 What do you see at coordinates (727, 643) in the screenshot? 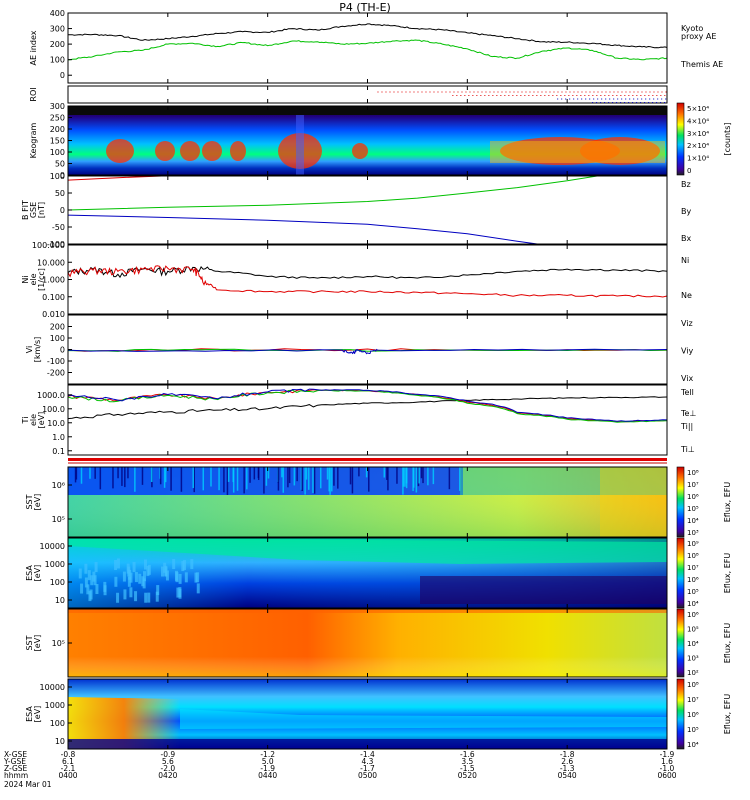
I see `colorbar-label: Eflux, EFU` at bounding box center [727, 643].